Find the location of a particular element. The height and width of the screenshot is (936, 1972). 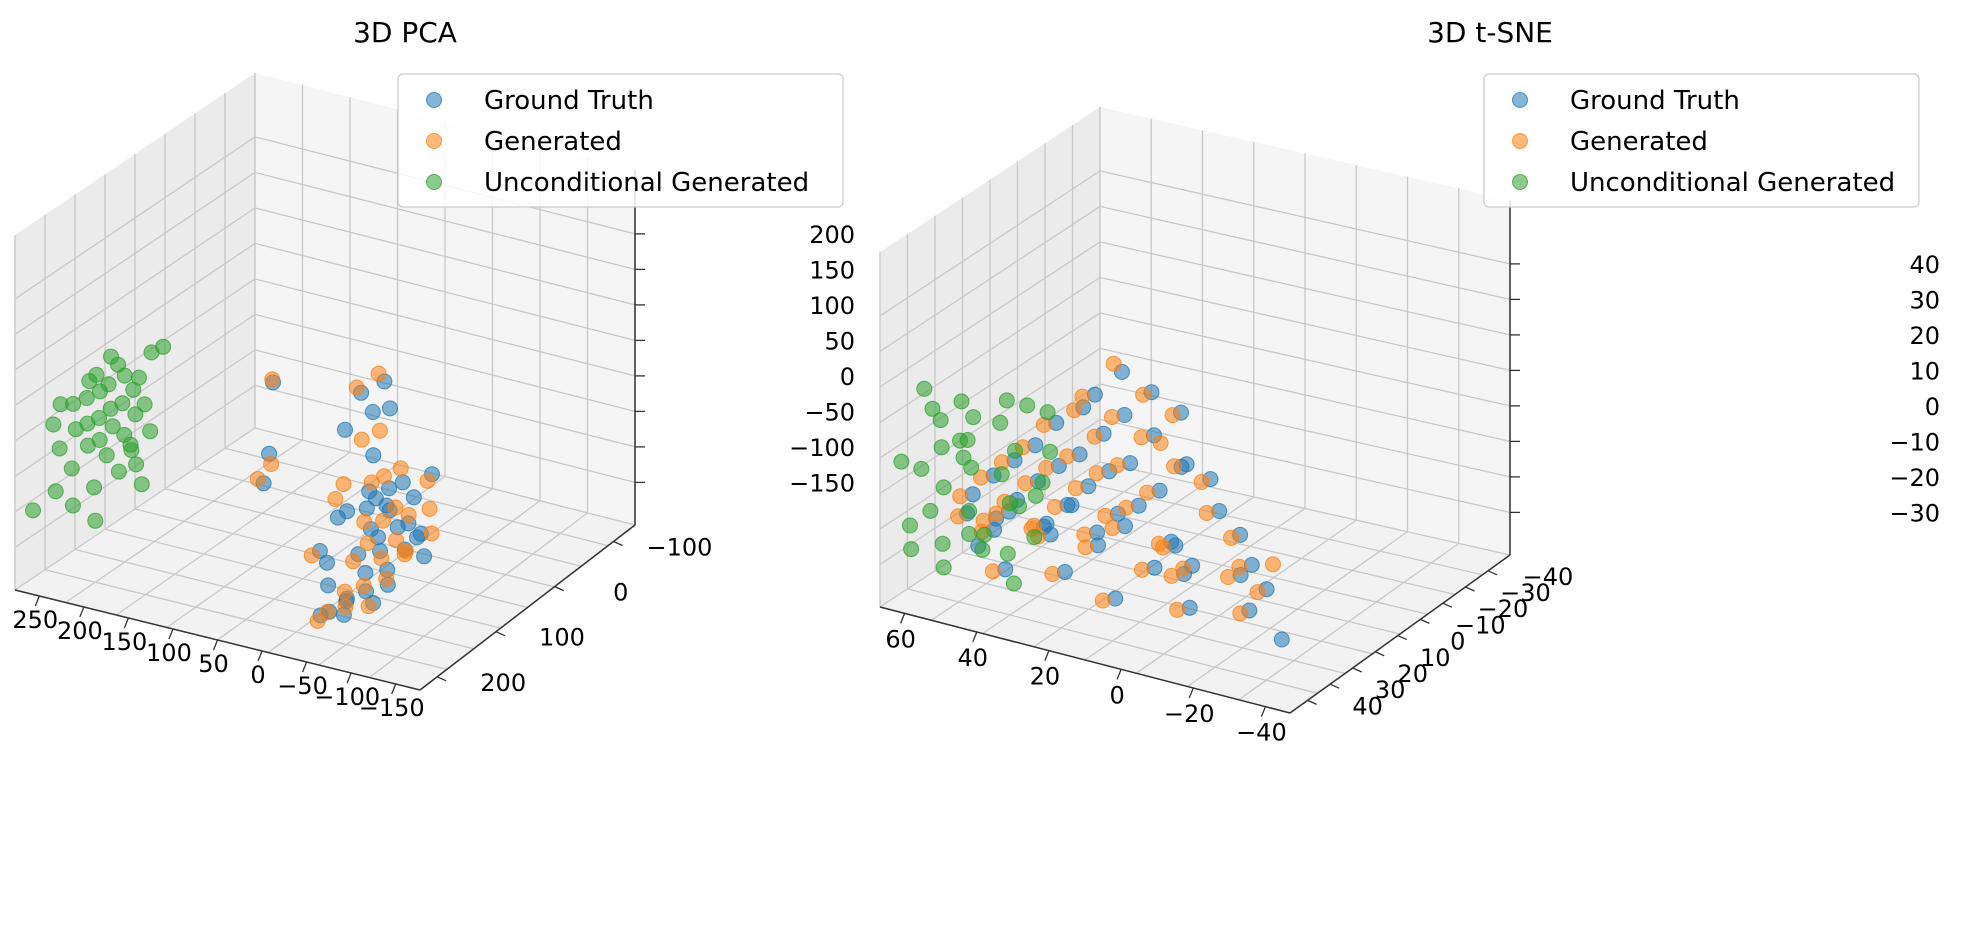

z-tick-label: 50 is located at coordinates (839, 341).